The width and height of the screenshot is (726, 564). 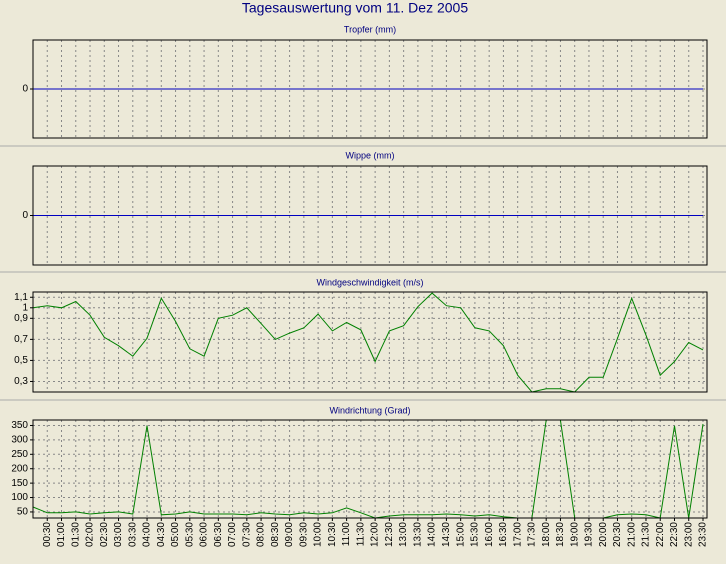 I want to click on x-tick-label: 06:00, so click(x=204, y=534).